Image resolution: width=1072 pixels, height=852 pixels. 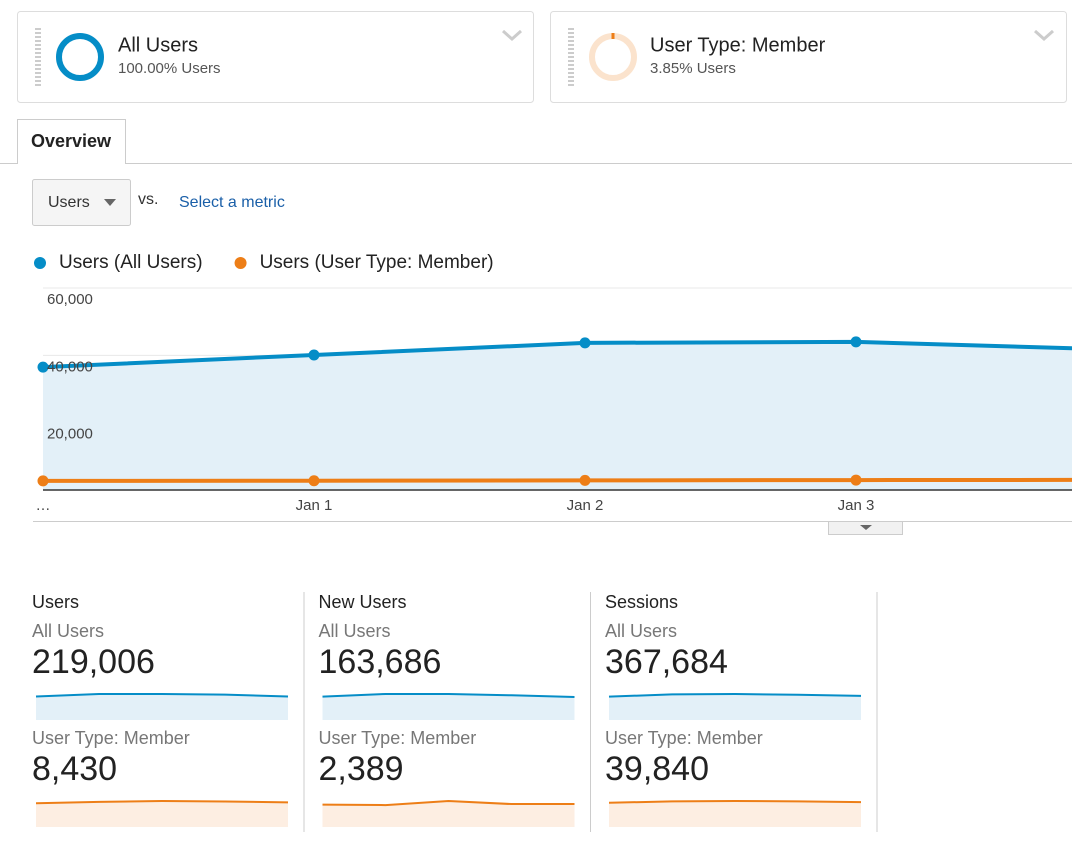 I want to click on card-title: Sessions, so click(x=641, y=602).